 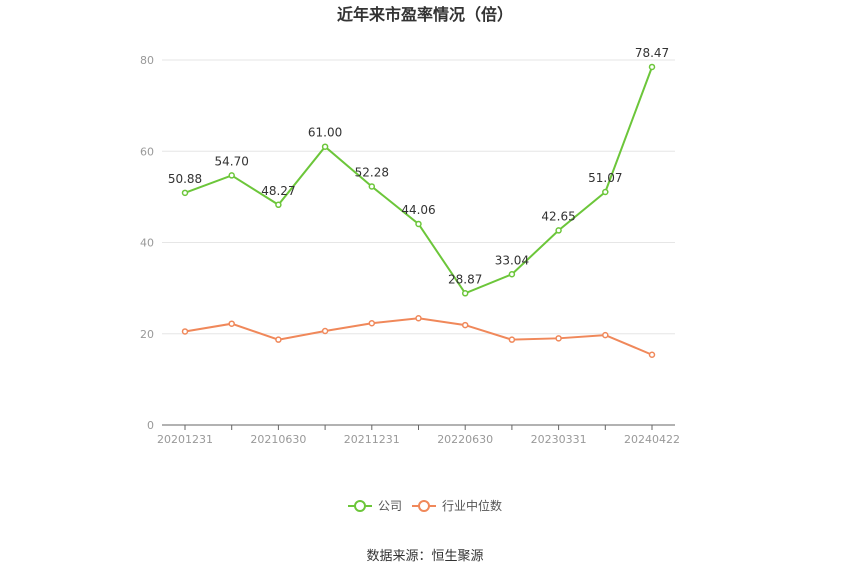 What do you see at coordinates (652, 439) in the screenshot?
I see `x-tick-label: 20240422` at bounding box center [652, 439].